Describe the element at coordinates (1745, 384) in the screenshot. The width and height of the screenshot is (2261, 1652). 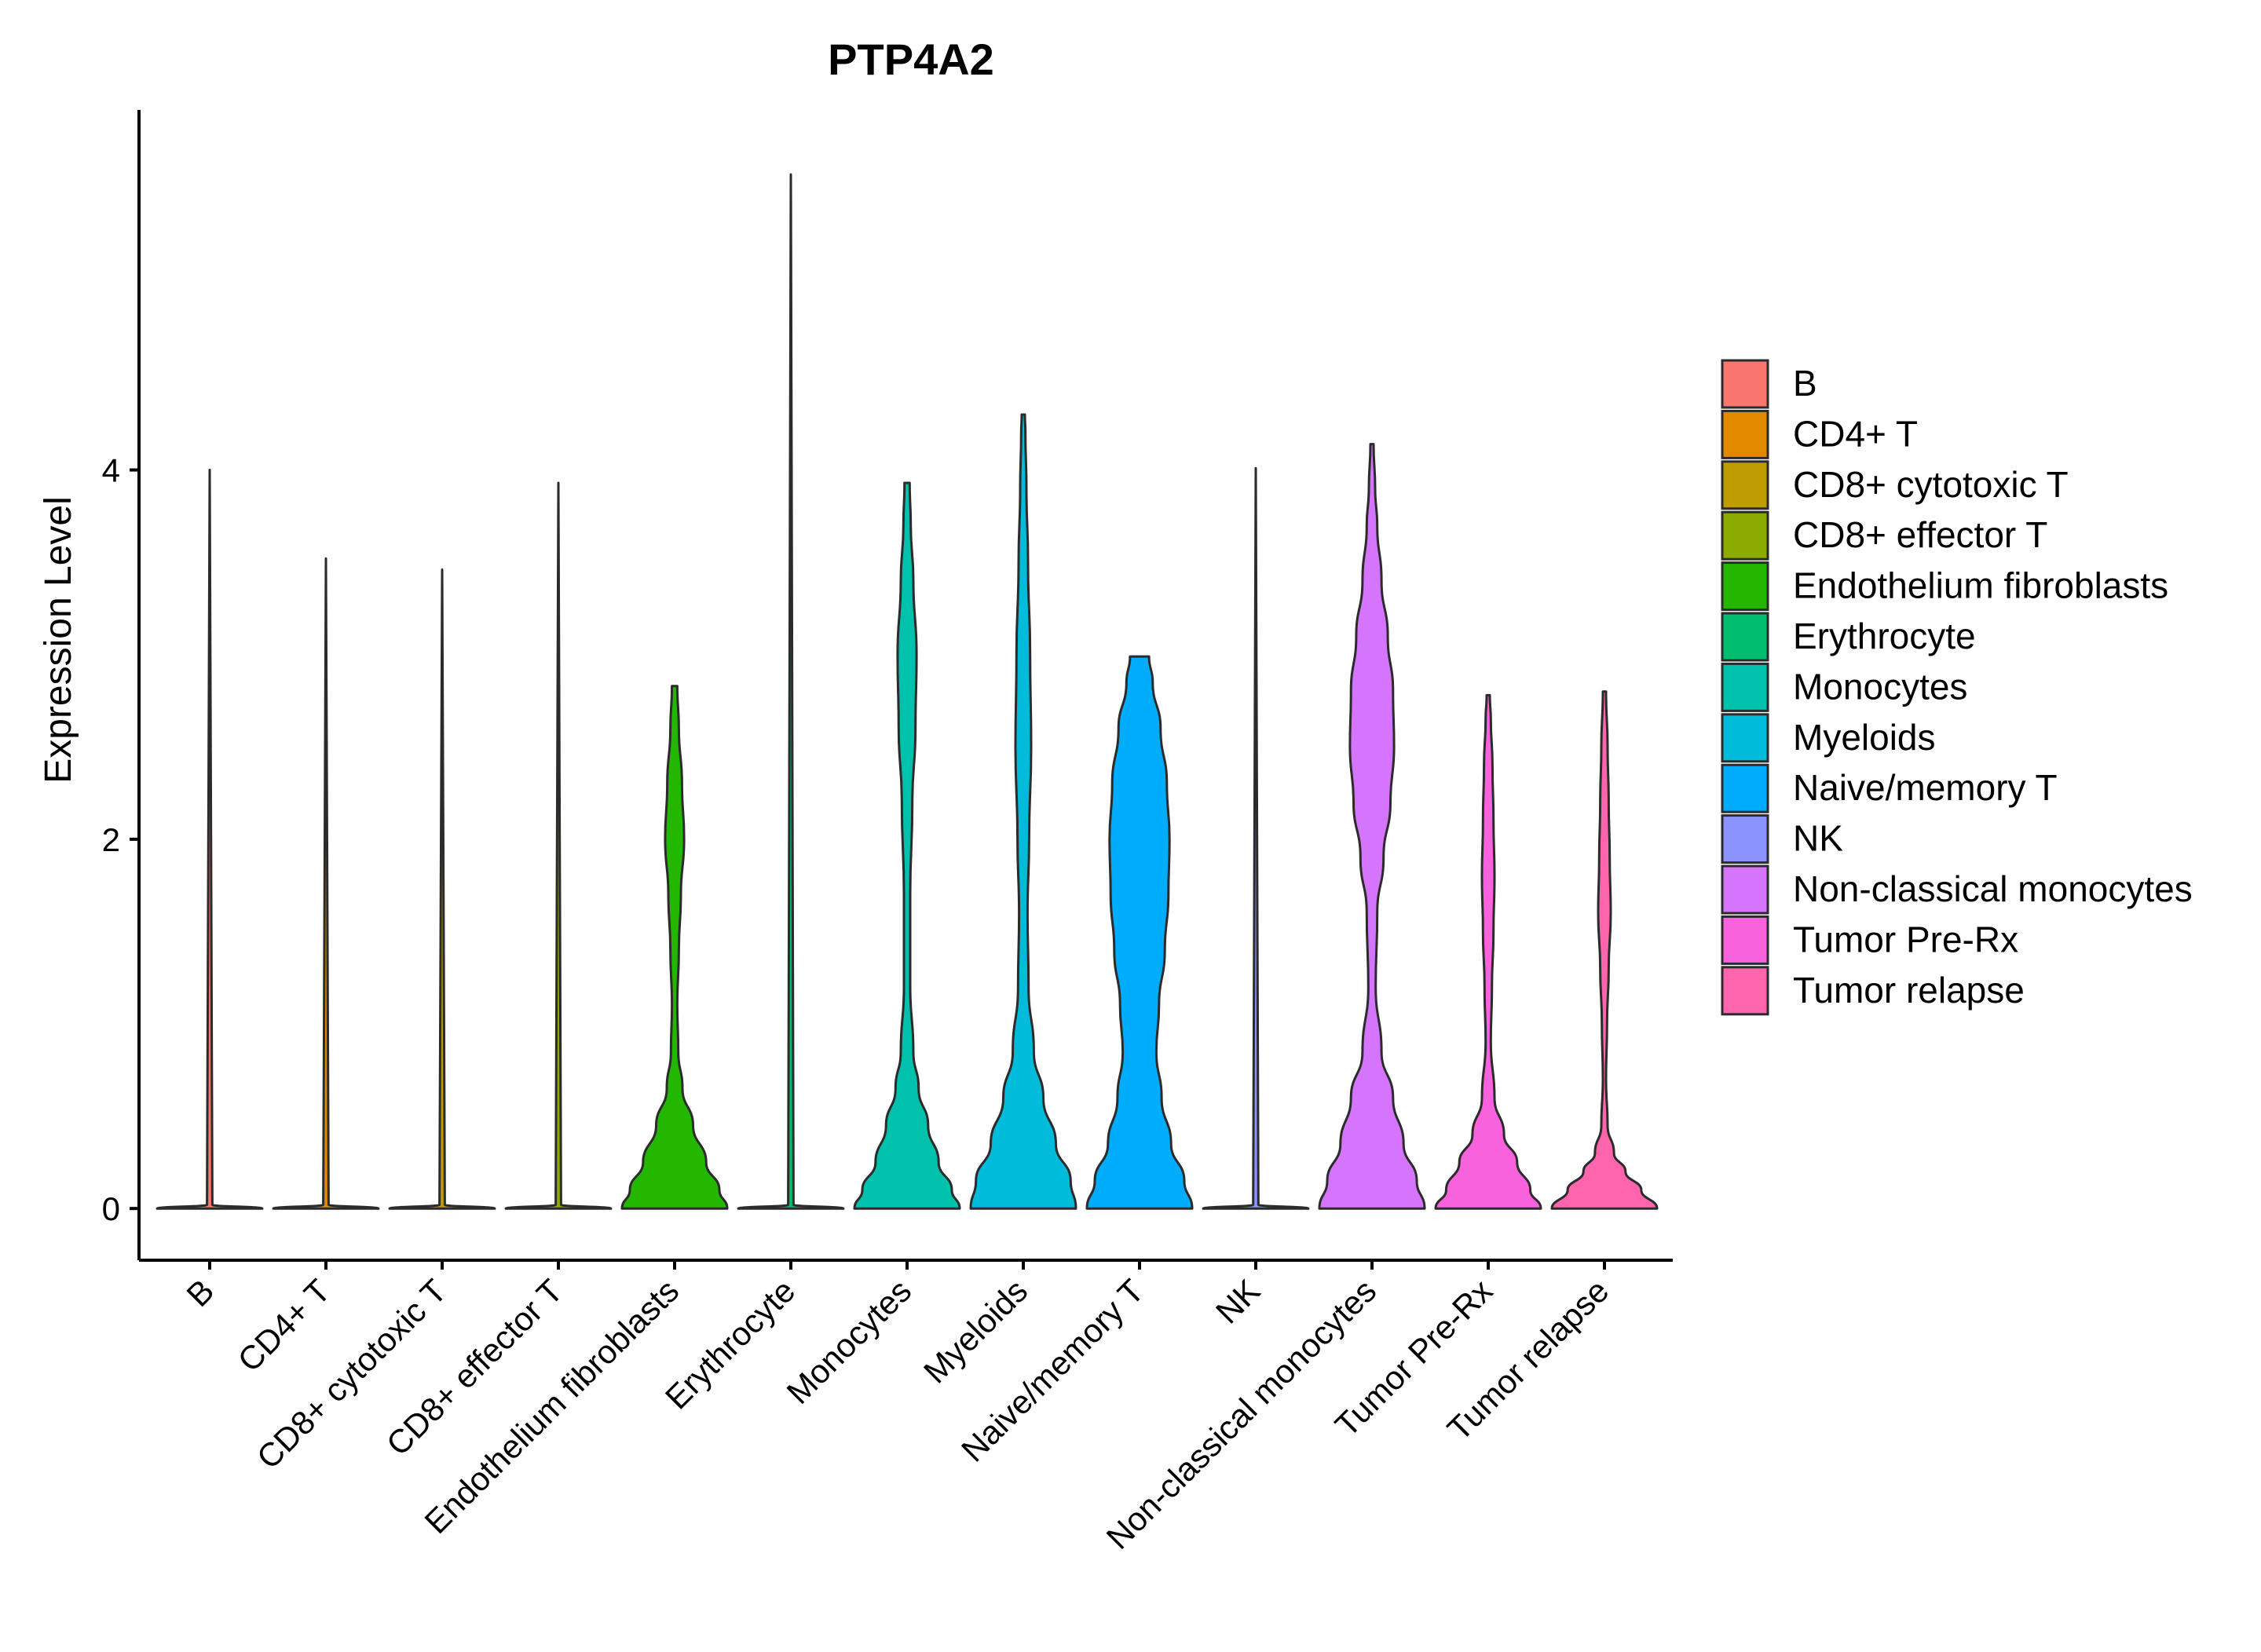
I see `legend-swatch-b` at that location.